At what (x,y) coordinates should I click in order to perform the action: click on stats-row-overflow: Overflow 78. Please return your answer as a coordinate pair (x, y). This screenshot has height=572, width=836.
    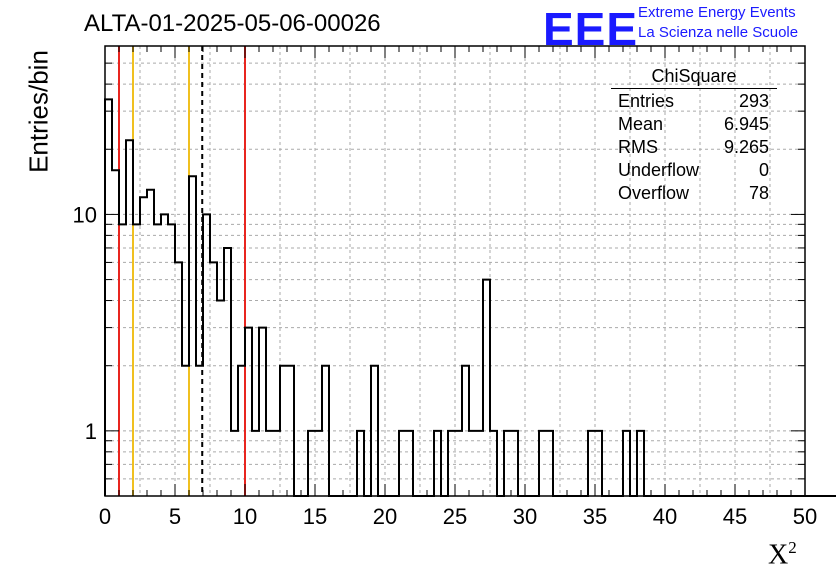
    Looking at the image, I should click on (694, 193).